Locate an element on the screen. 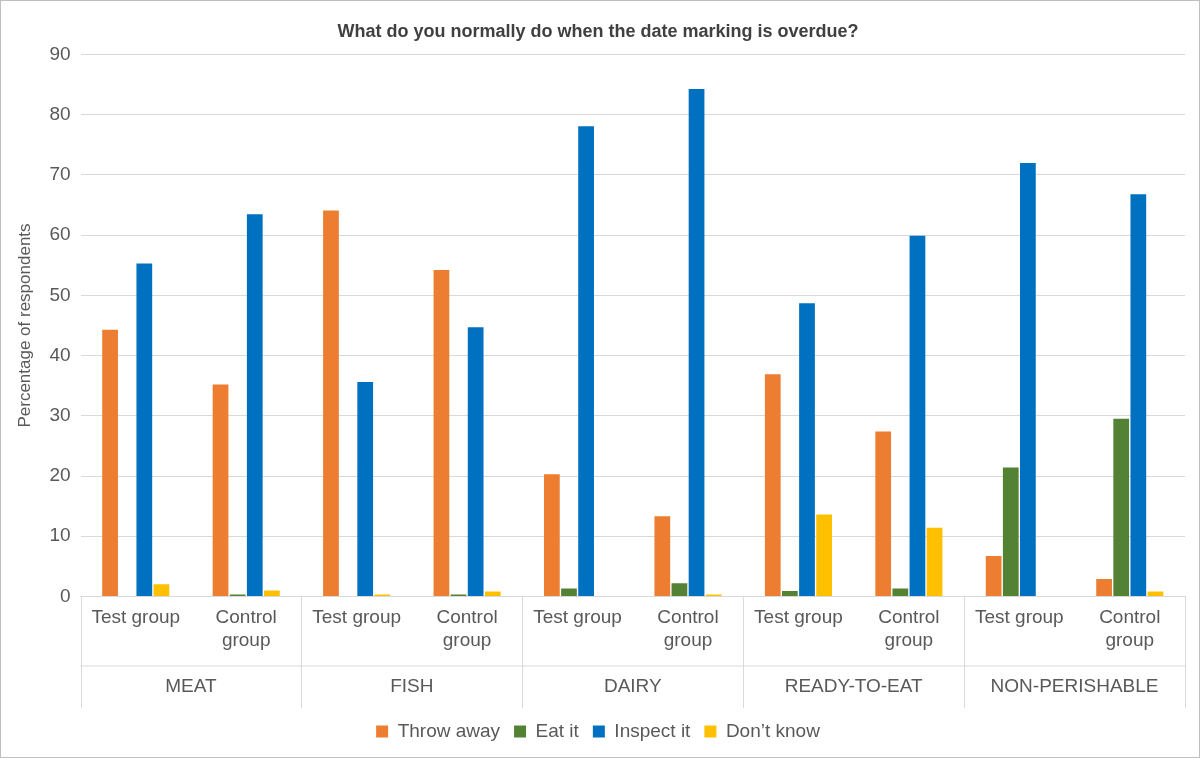 The width and height of the screenshot is (1200, 758). y-tick-label: 60 is located at coordinates (60, 234).